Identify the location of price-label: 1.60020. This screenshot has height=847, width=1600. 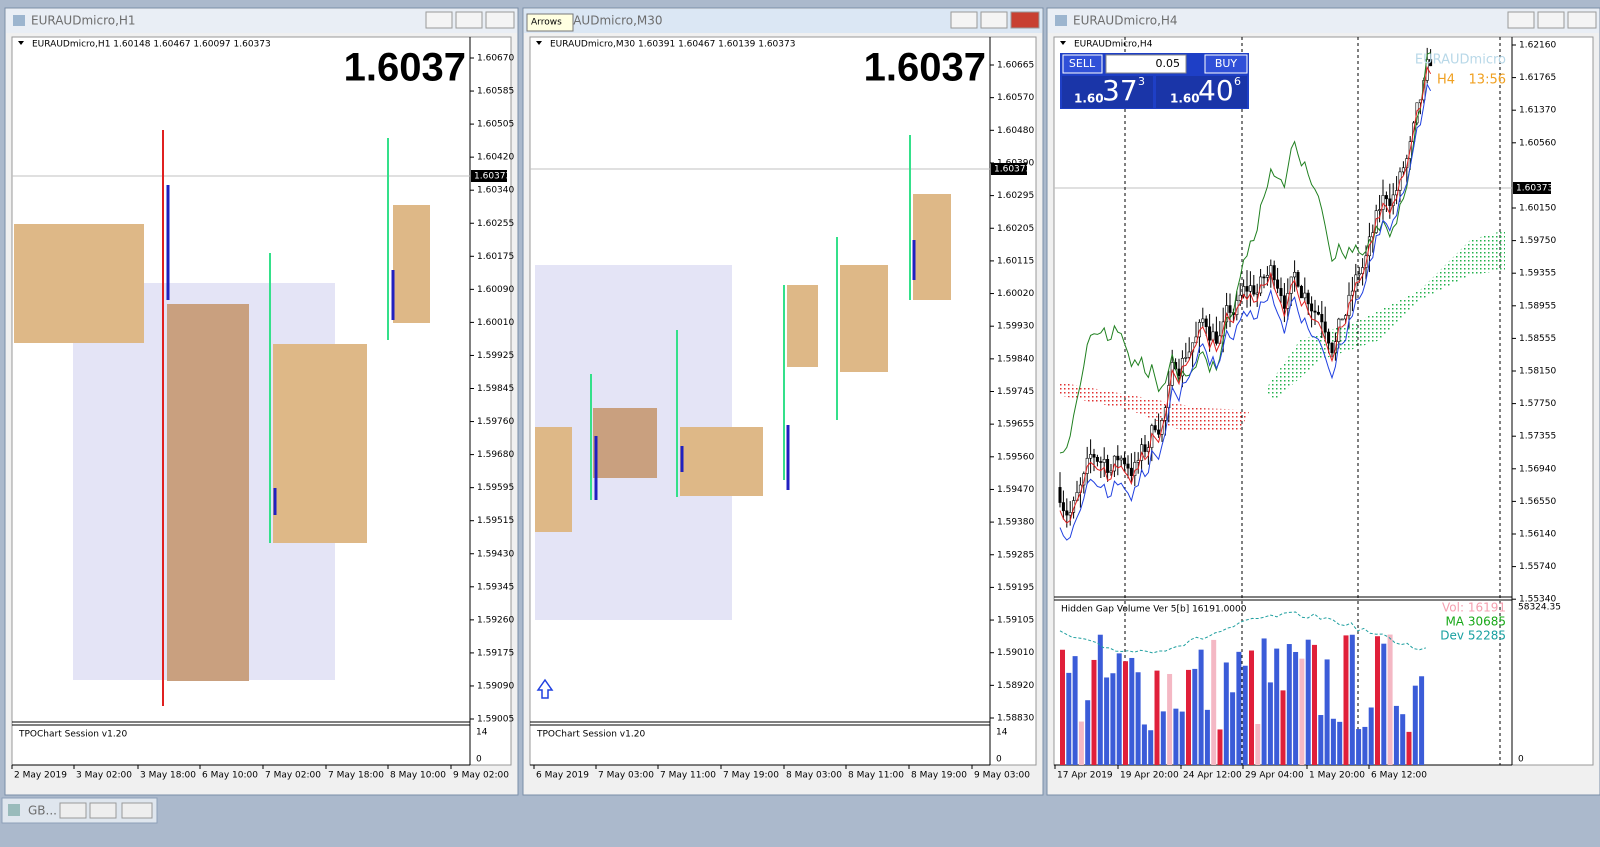
(1015, 294).